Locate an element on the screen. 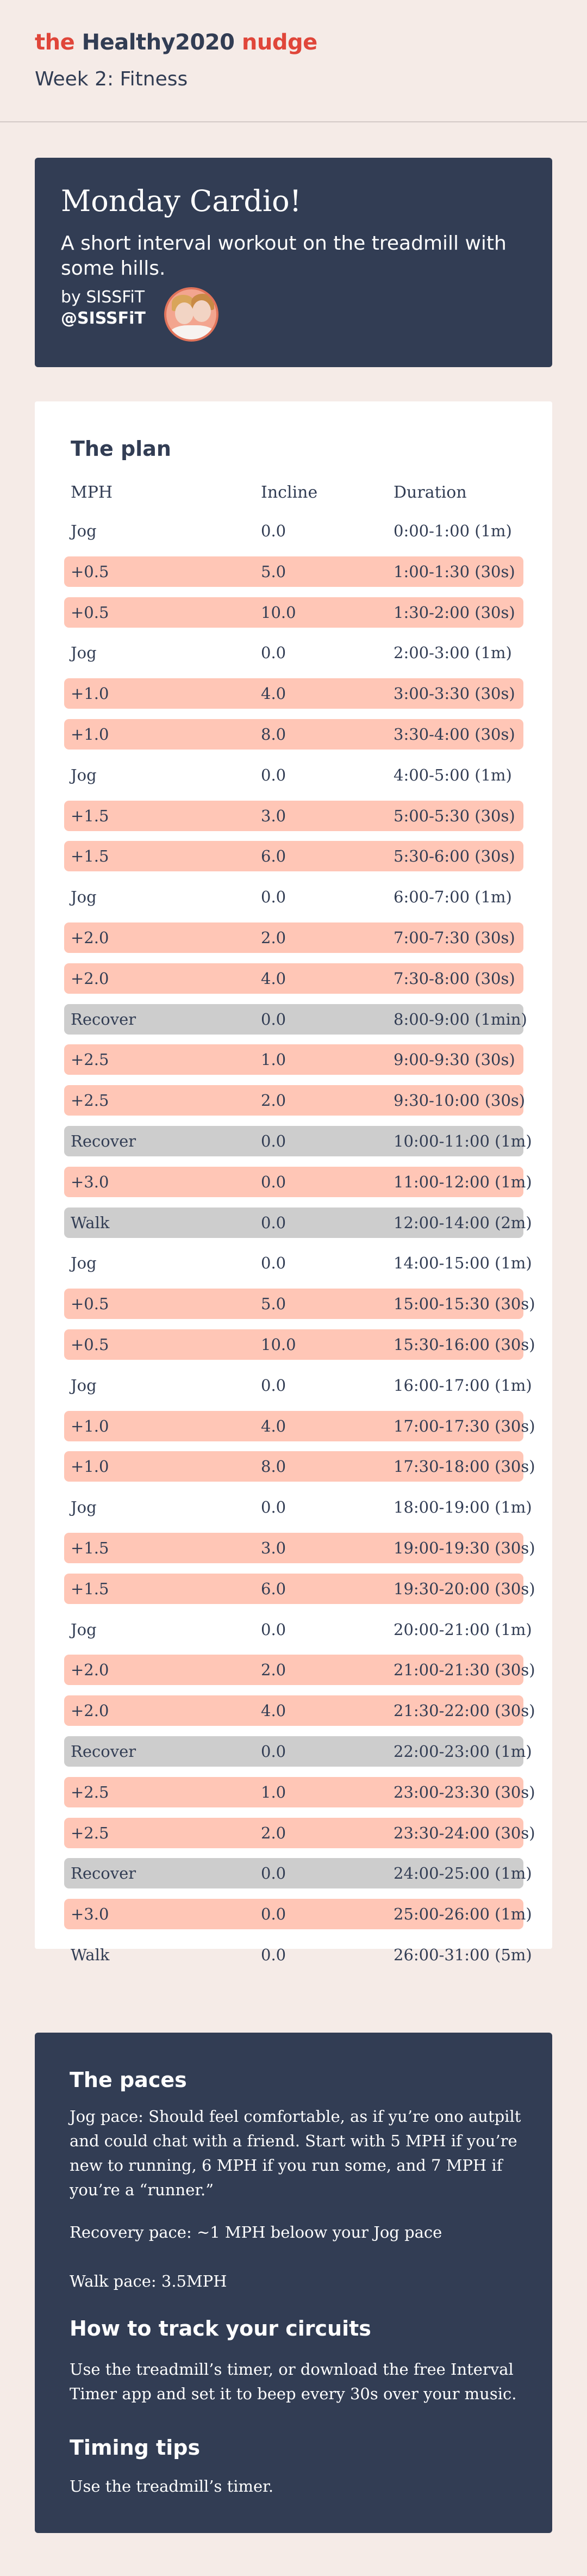  cell-duration: 25:00-26:00 (1m) is located at coordinates (463, 1914).